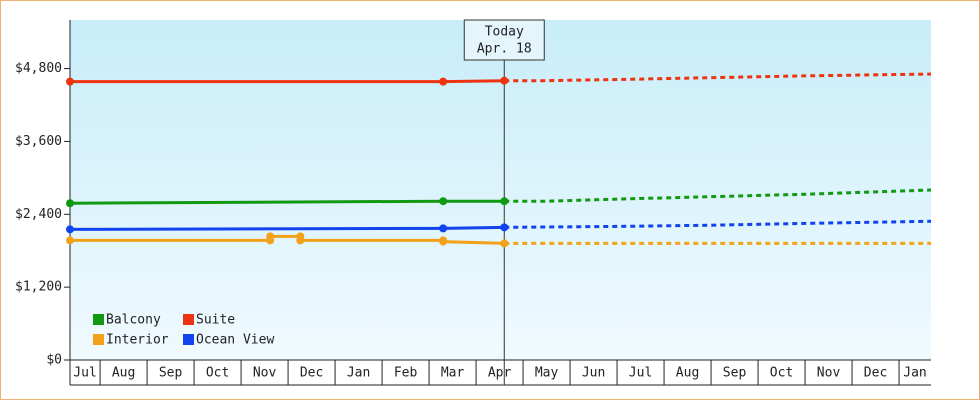 Image resolution: width=980 pixels, height=404 pixels. What do you see at coordinates (54, 360) in the screenshot?
I see `y-tick-label: $0` at bounding box center [54, 360].